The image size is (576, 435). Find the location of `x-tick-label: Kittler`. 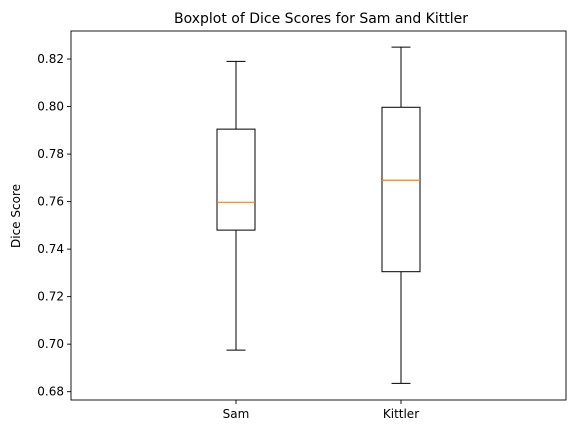

x-tick-label: Kittler is located at coordinates (401, 414).